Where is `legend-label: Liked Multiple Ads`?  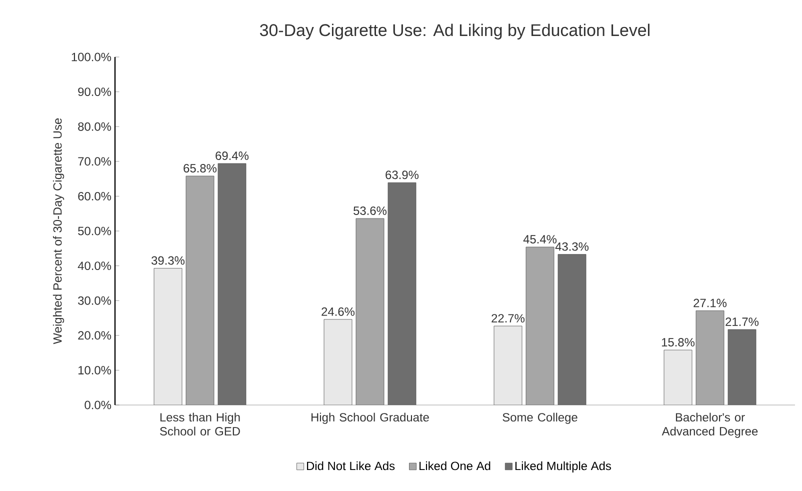 legend-label: Liked Multiple Ads is located at coordinates (563, 467).